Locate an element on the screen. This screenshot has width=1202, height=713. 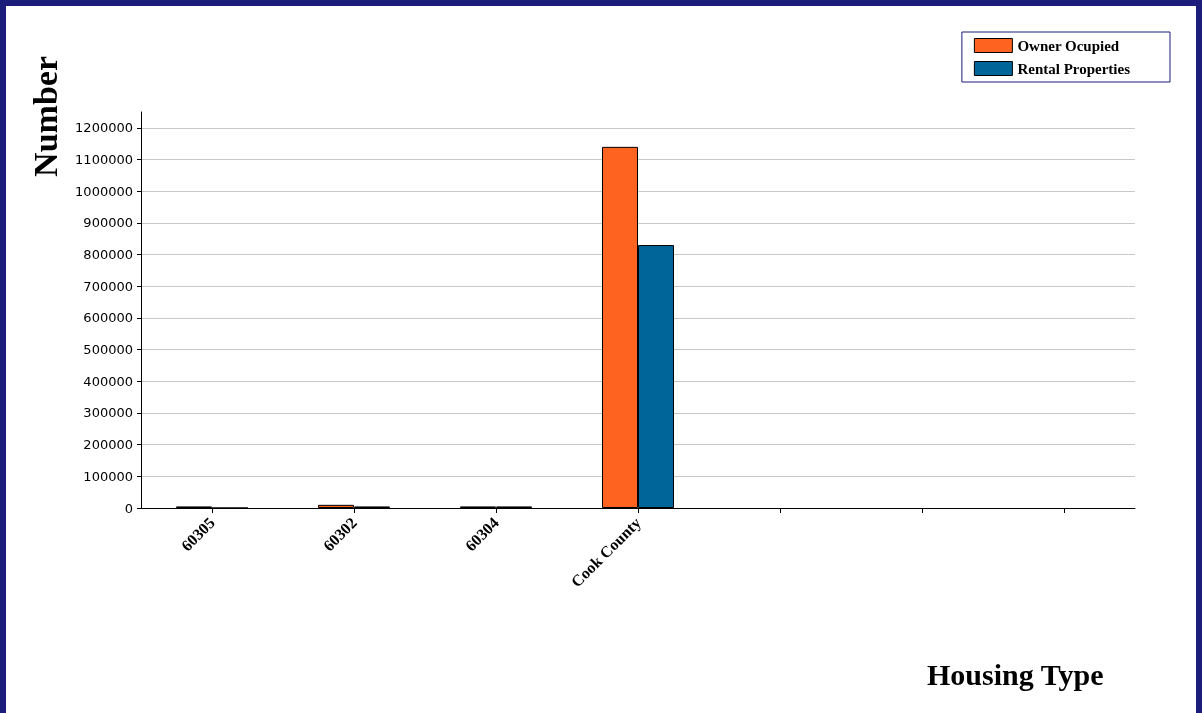
y-axis-title: Number is located at coordinates (45, 116).